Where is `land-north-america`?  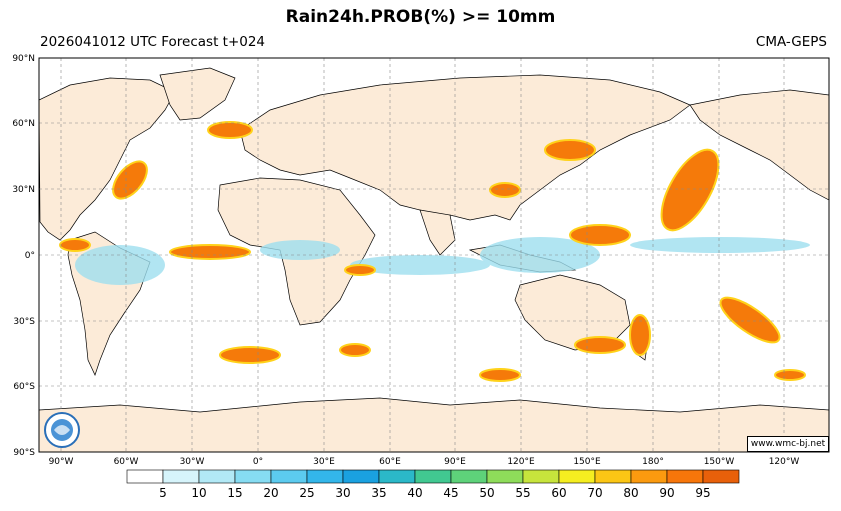 land-north-america is located at coordinates (107, 159).